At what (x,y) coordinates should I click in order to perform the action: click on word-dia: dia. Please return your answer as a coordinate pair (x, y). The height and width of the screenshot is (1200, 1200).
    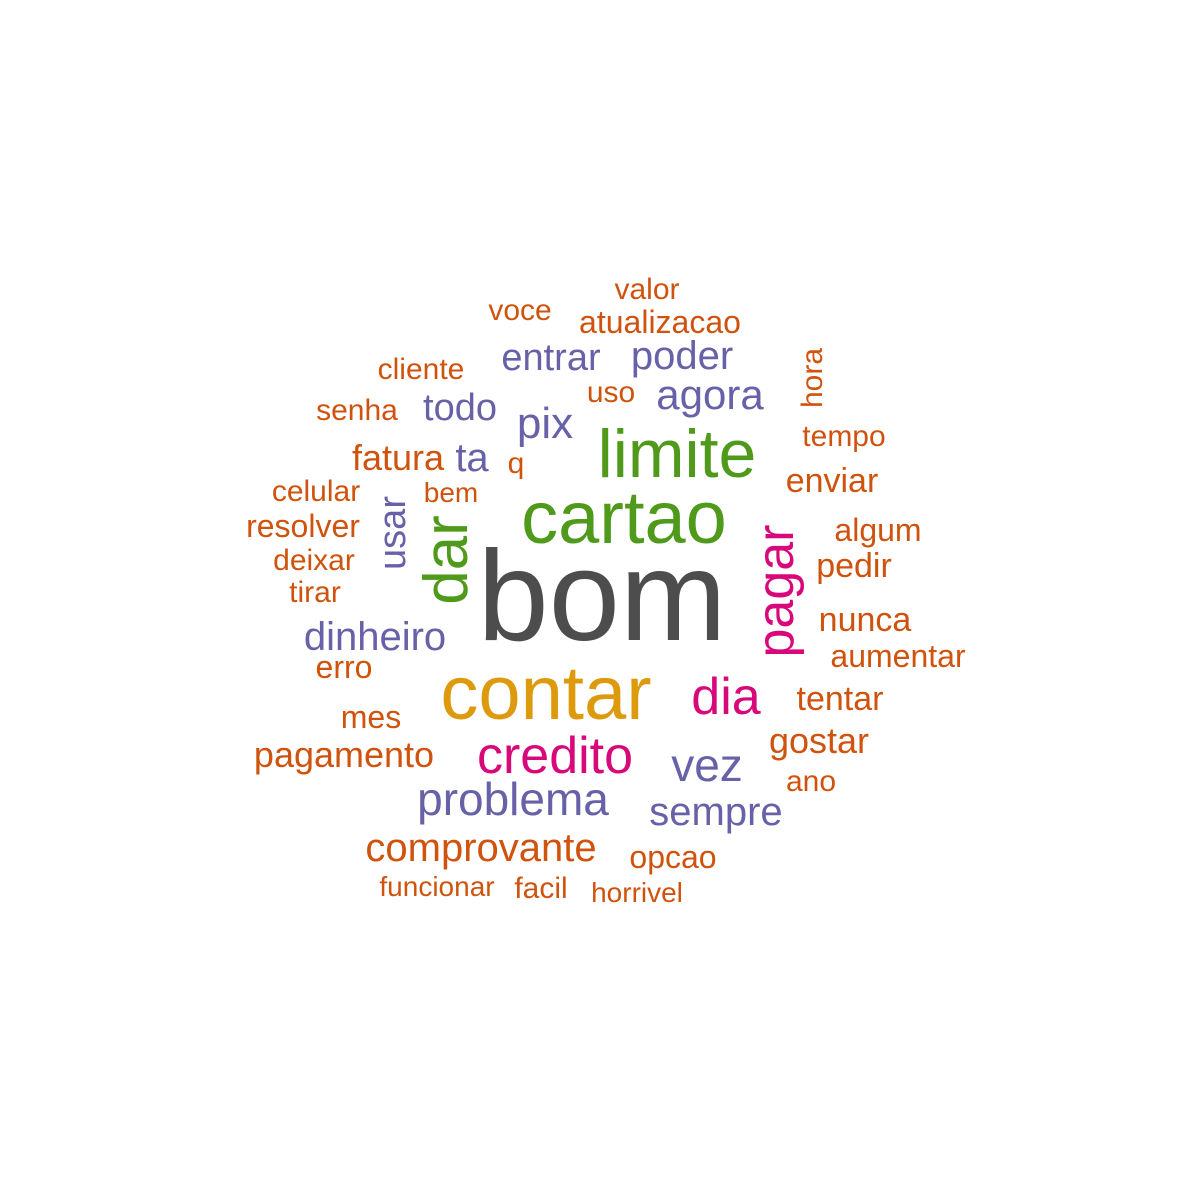
    Looking at the image, I should click on (725, 697).